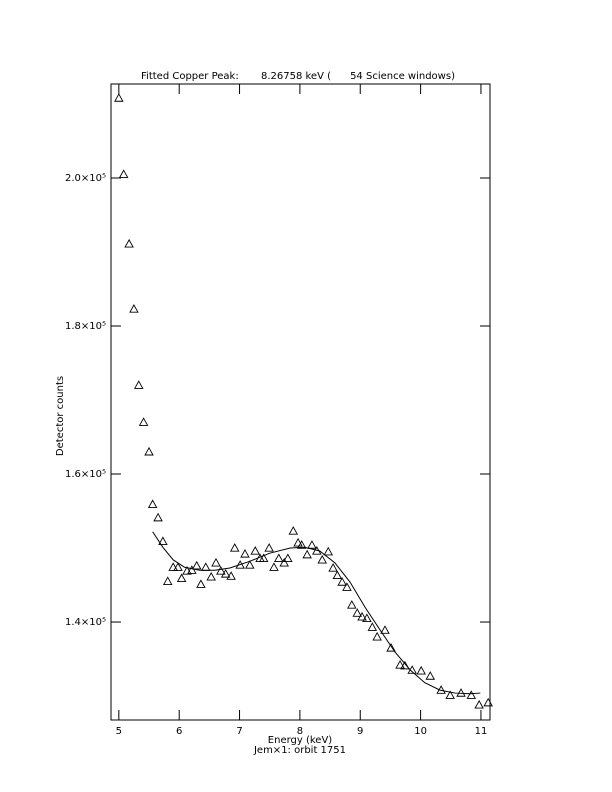 Image resolution: width=612 pixels, height=792 pixels. I want to click on x-tick-label: 10, so click(420, 731).